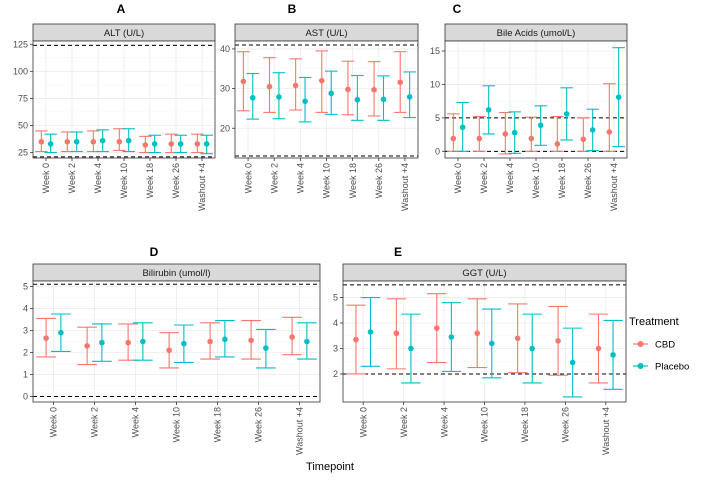 The width and height of the screenshot is (708, 486). Describe the element at coordinates (457, 9) in the screenshot. I see `panel-letter-c: C` at that location.